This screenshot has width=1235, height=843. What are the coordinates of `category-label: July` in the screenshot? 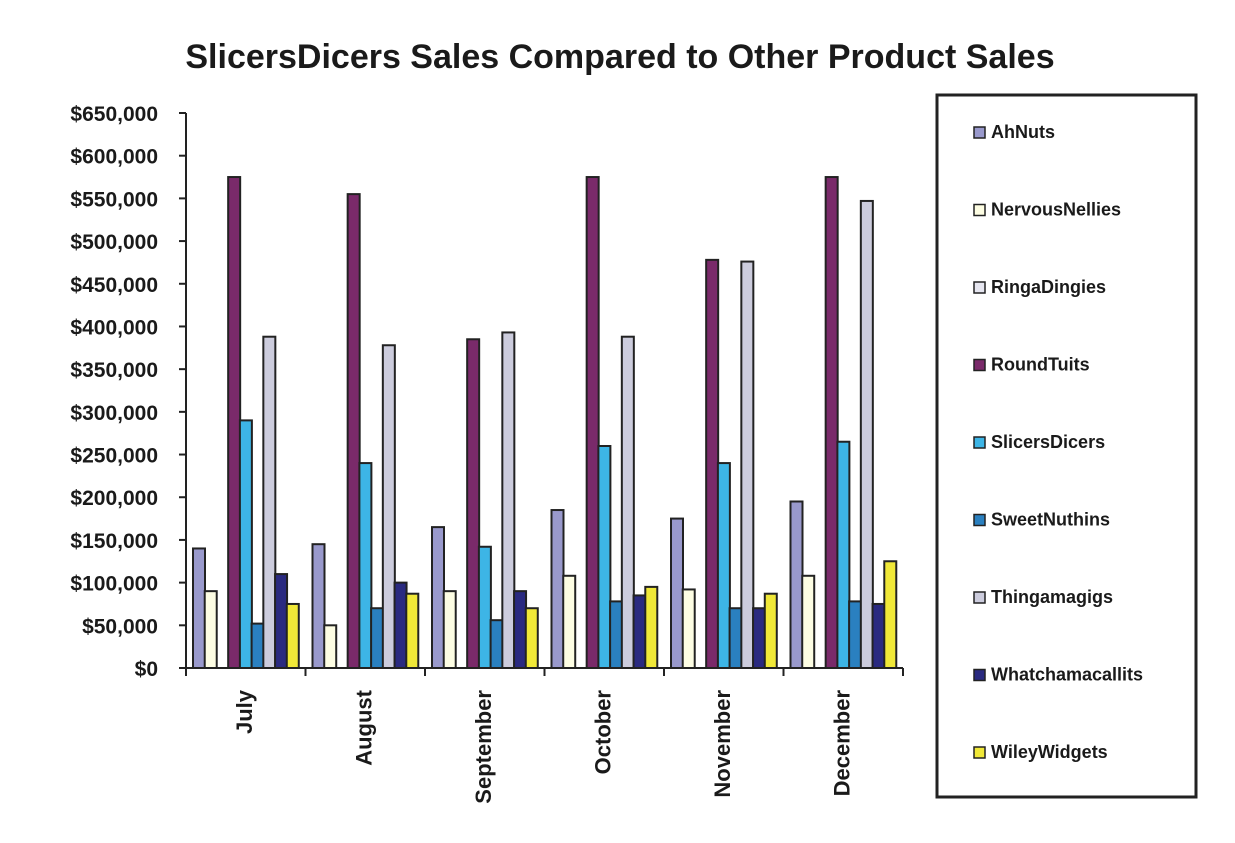 It's located at (244, 711).